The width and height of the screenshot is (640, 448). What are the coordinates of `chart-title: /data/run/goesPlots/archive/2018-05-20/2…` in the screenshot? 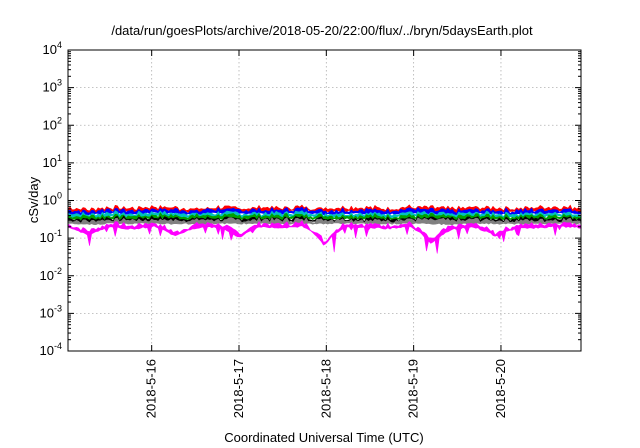 It's located at (322, 30).